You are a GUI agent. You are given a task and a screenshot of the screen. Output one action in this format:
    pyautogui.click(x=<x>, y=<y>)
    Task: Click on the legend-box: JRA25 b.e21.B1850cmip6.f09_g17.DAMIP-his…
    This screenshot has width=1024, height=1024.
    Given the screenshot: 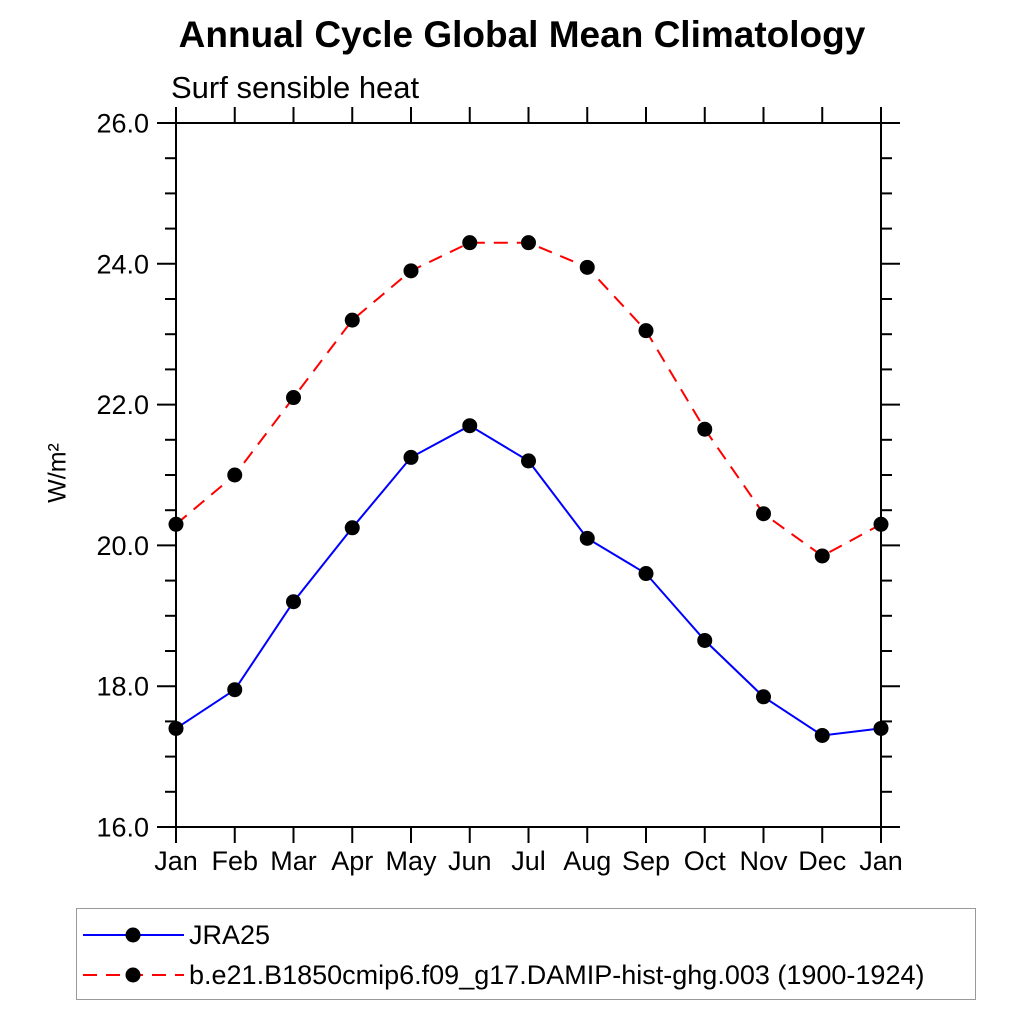 What is the action you would take?
    pyautogui.click(x=526, y=954)
    